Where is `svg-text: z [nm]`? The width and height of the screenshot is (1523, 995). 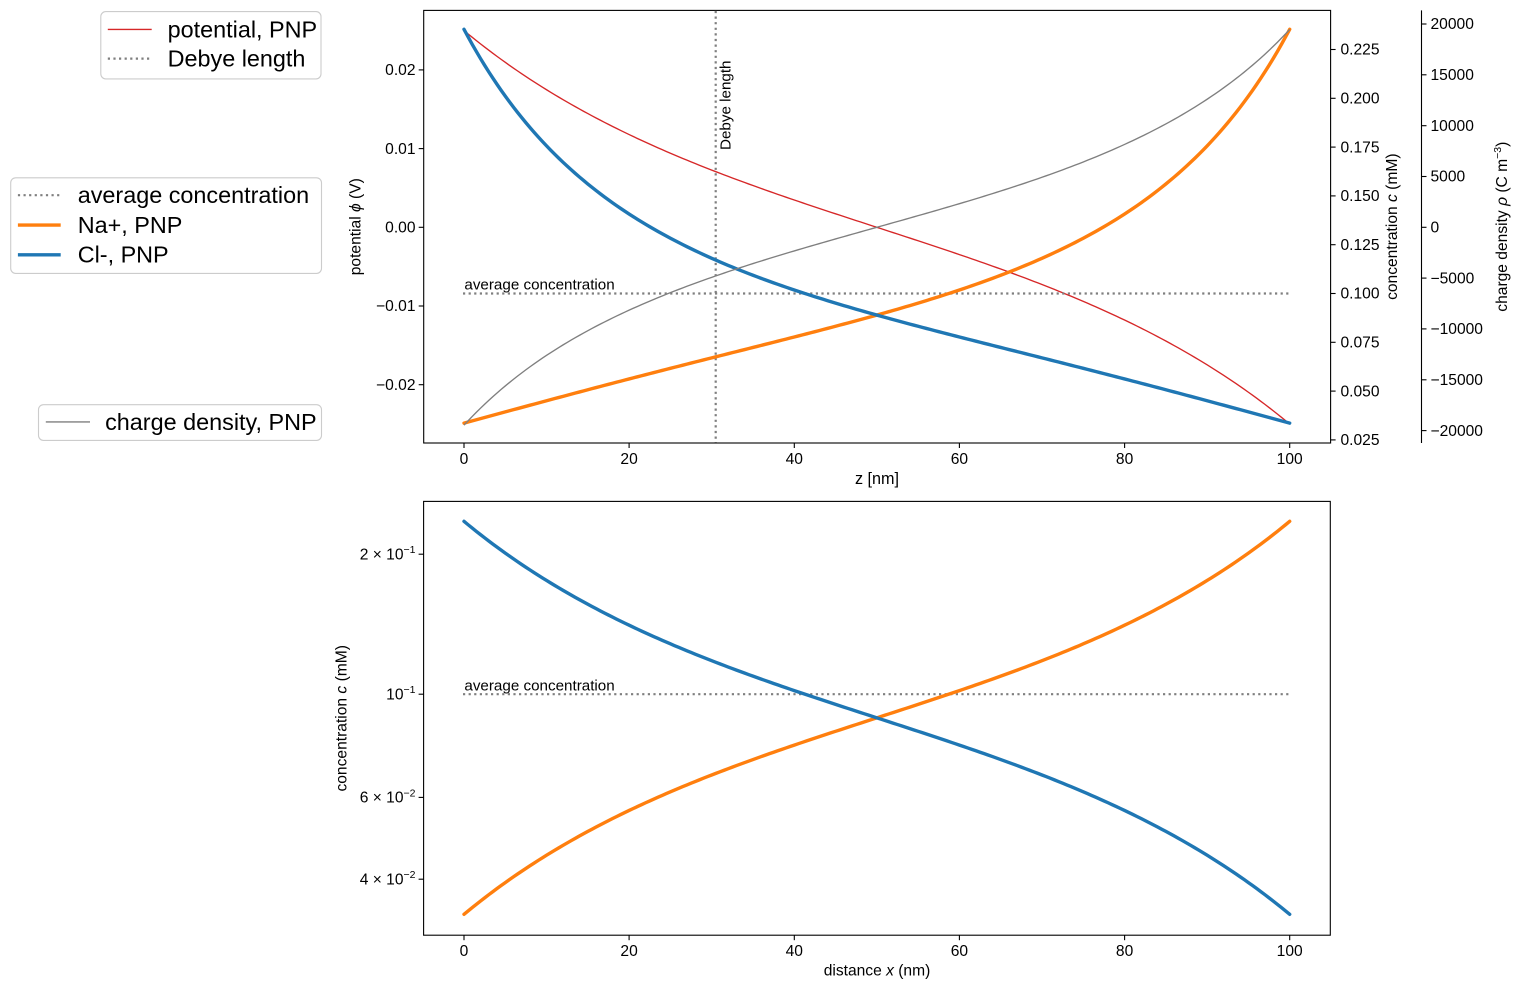
svg-text: z [nm] is located at coordinates (877, 479).